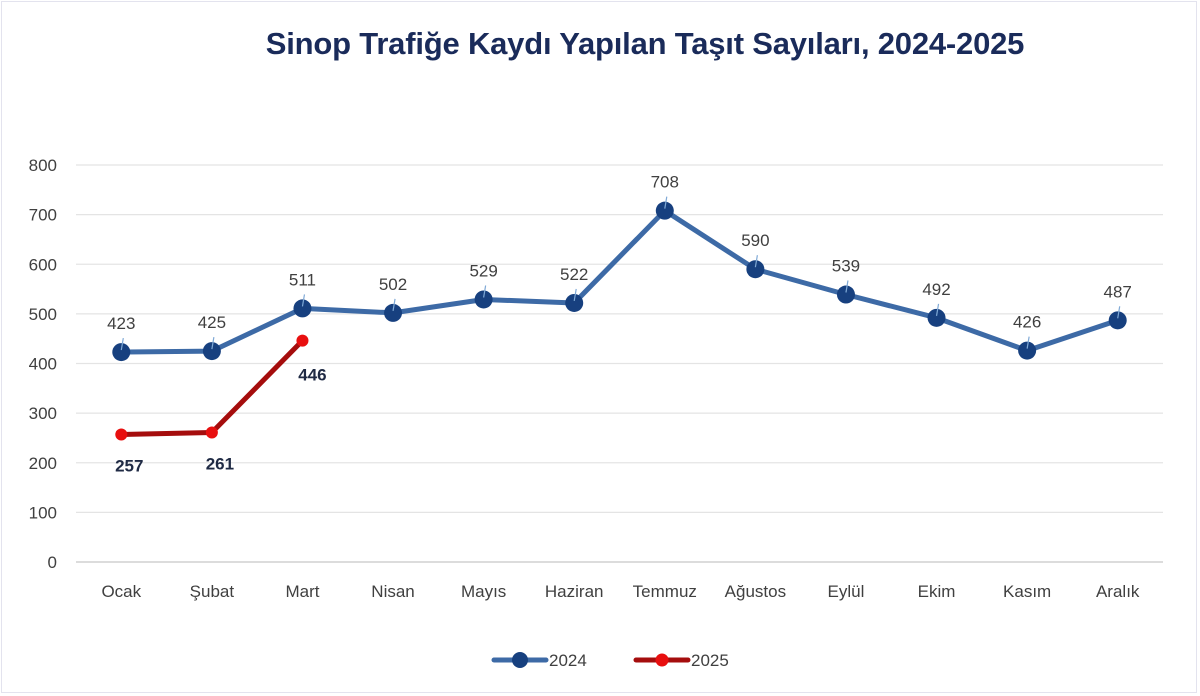  Describe the element at coordinates (610, 660) in the screenshot. I see `legend: 2024 2025` at that location.